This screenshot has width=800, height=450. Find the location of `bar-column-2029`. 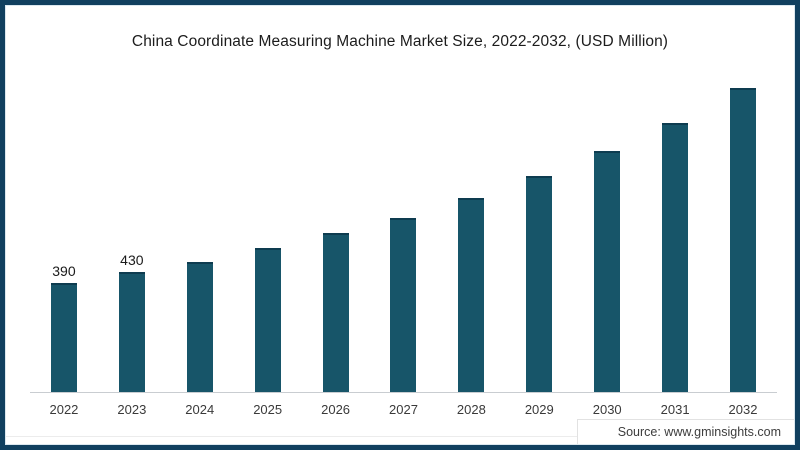

bar-column-2029 is located at coordinates (539, 224).